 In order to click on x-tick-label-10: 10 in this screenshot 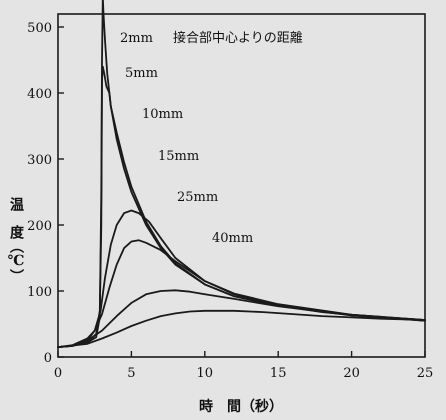, I will do `click(205, 373)`.